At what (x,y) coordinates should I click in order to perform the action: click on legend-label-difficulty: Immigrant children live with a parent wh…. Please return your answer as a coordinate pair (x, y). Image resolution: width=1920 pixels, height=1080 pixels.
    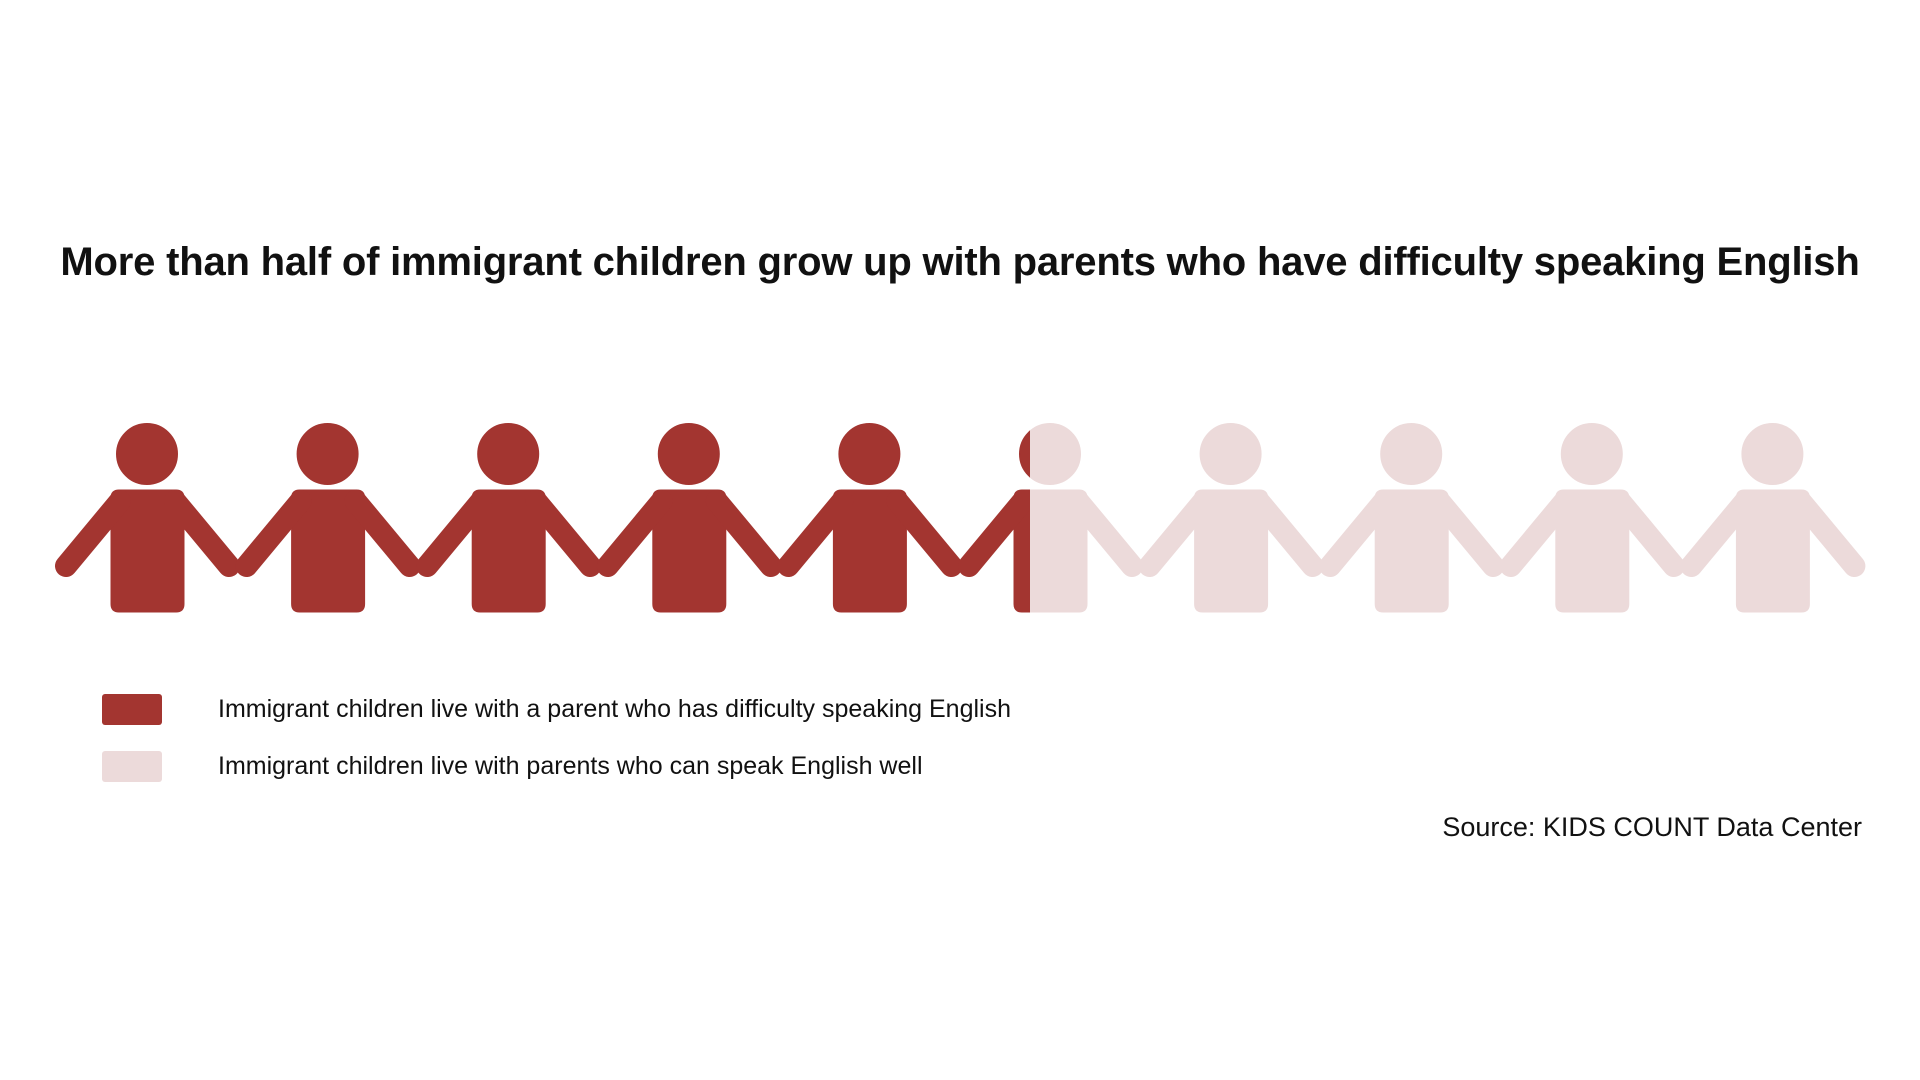
    Looking at the image, I should click on (614, 709).